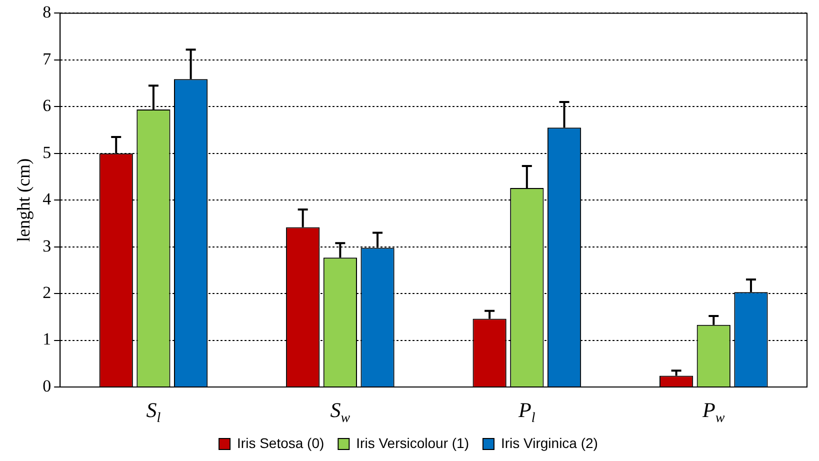 This screenshot has height=461, width=819. What do you see at coordinates (47, 292) in the screenshot?
I see `y-tick-label: 2` at bounding box center [47, 292].